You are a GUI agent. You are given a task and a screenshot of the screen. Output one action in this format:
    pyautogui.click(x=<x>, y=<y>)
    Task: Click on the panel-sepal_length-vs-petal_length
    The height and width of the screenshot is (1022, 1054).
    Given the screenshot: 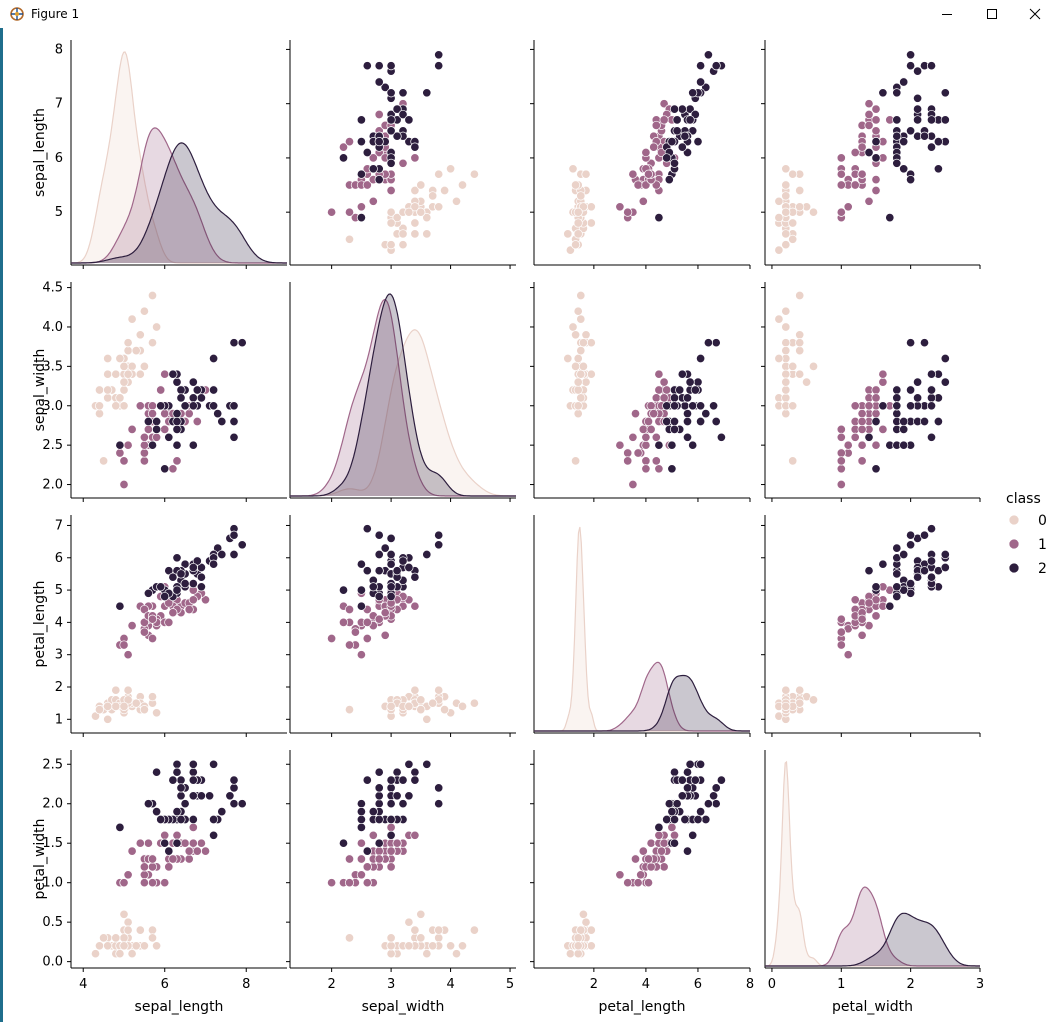 What is the action you would take?
    pyautogui.click(x=640, y=154)
    